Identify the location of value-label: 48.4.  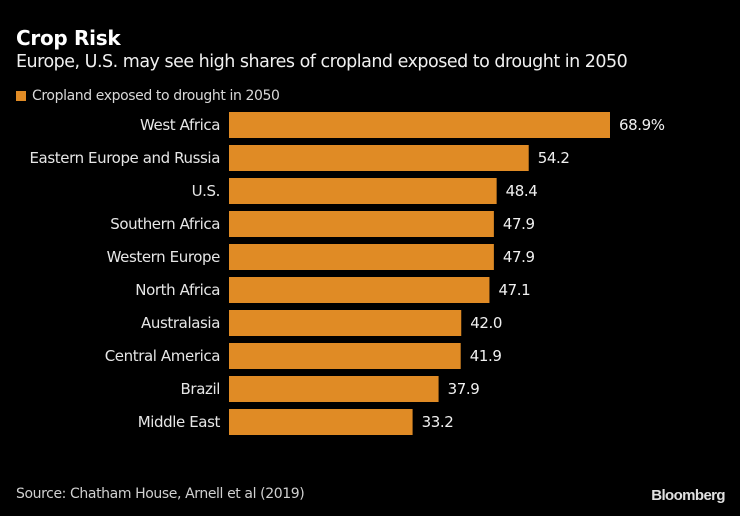
(522, 191).